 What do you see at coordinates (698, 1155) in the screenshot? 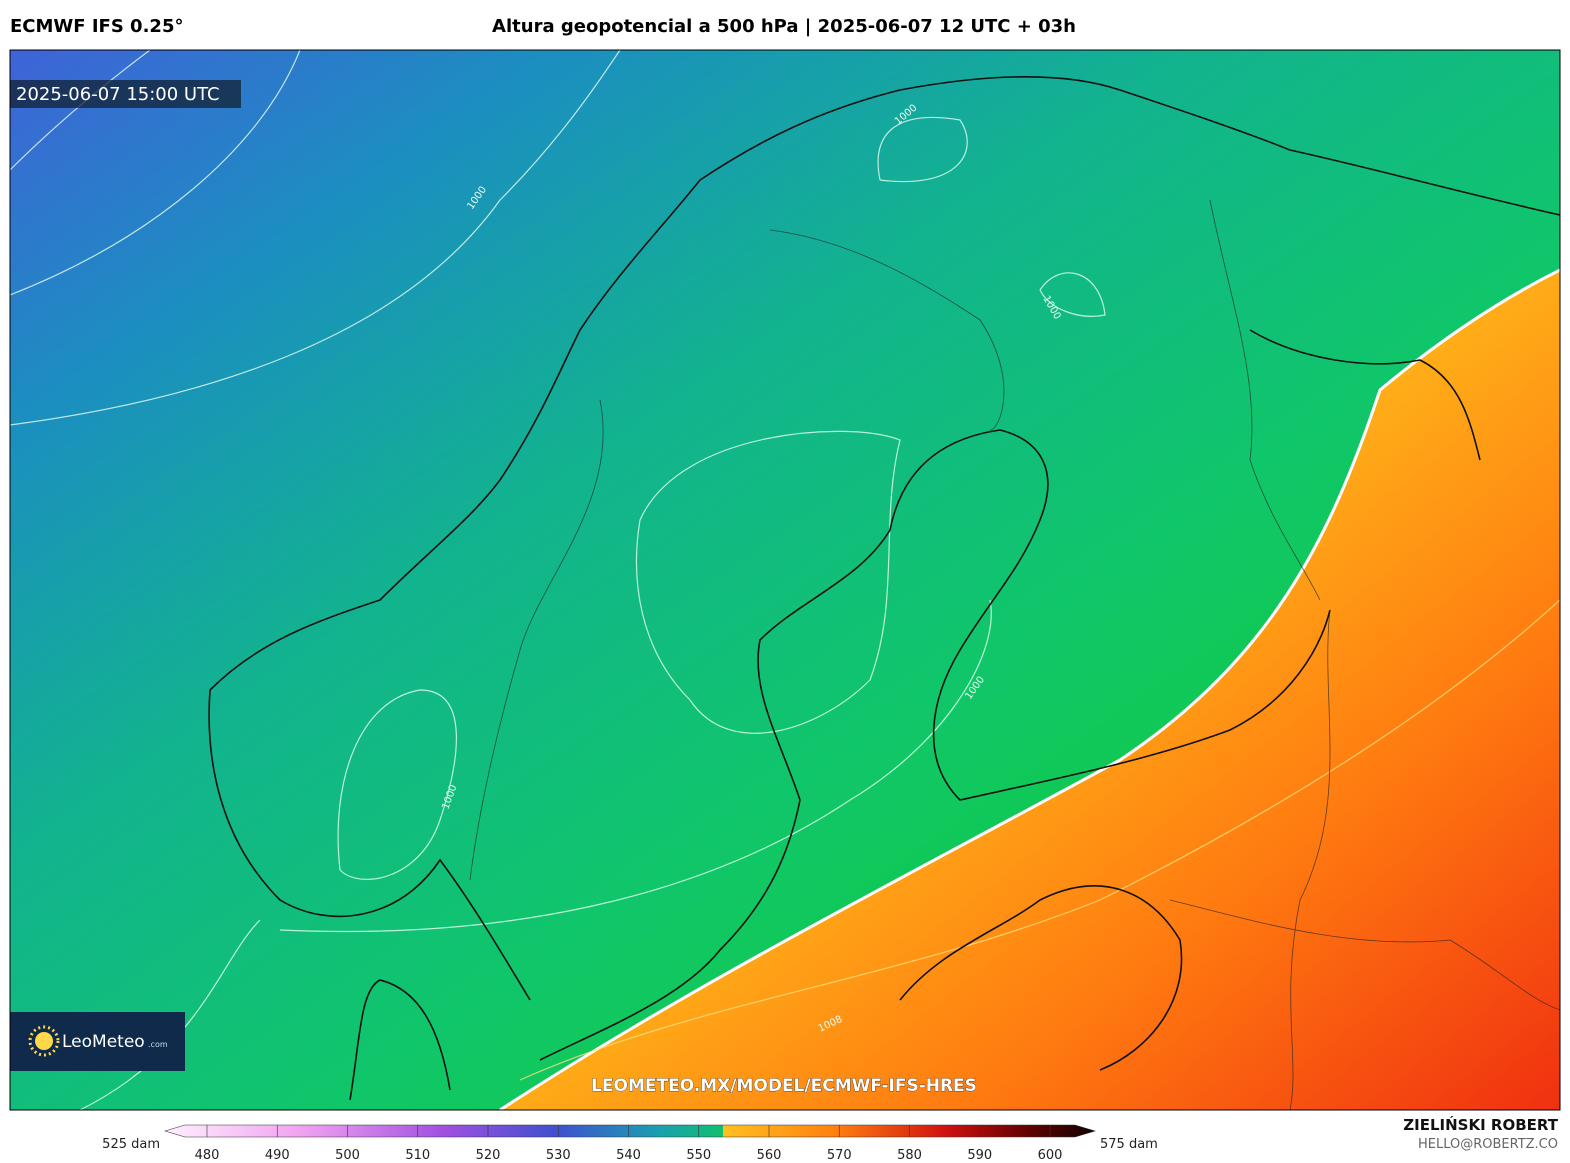
I see `colorbar-tick-label: 550` at bounding box center [698, 1155].